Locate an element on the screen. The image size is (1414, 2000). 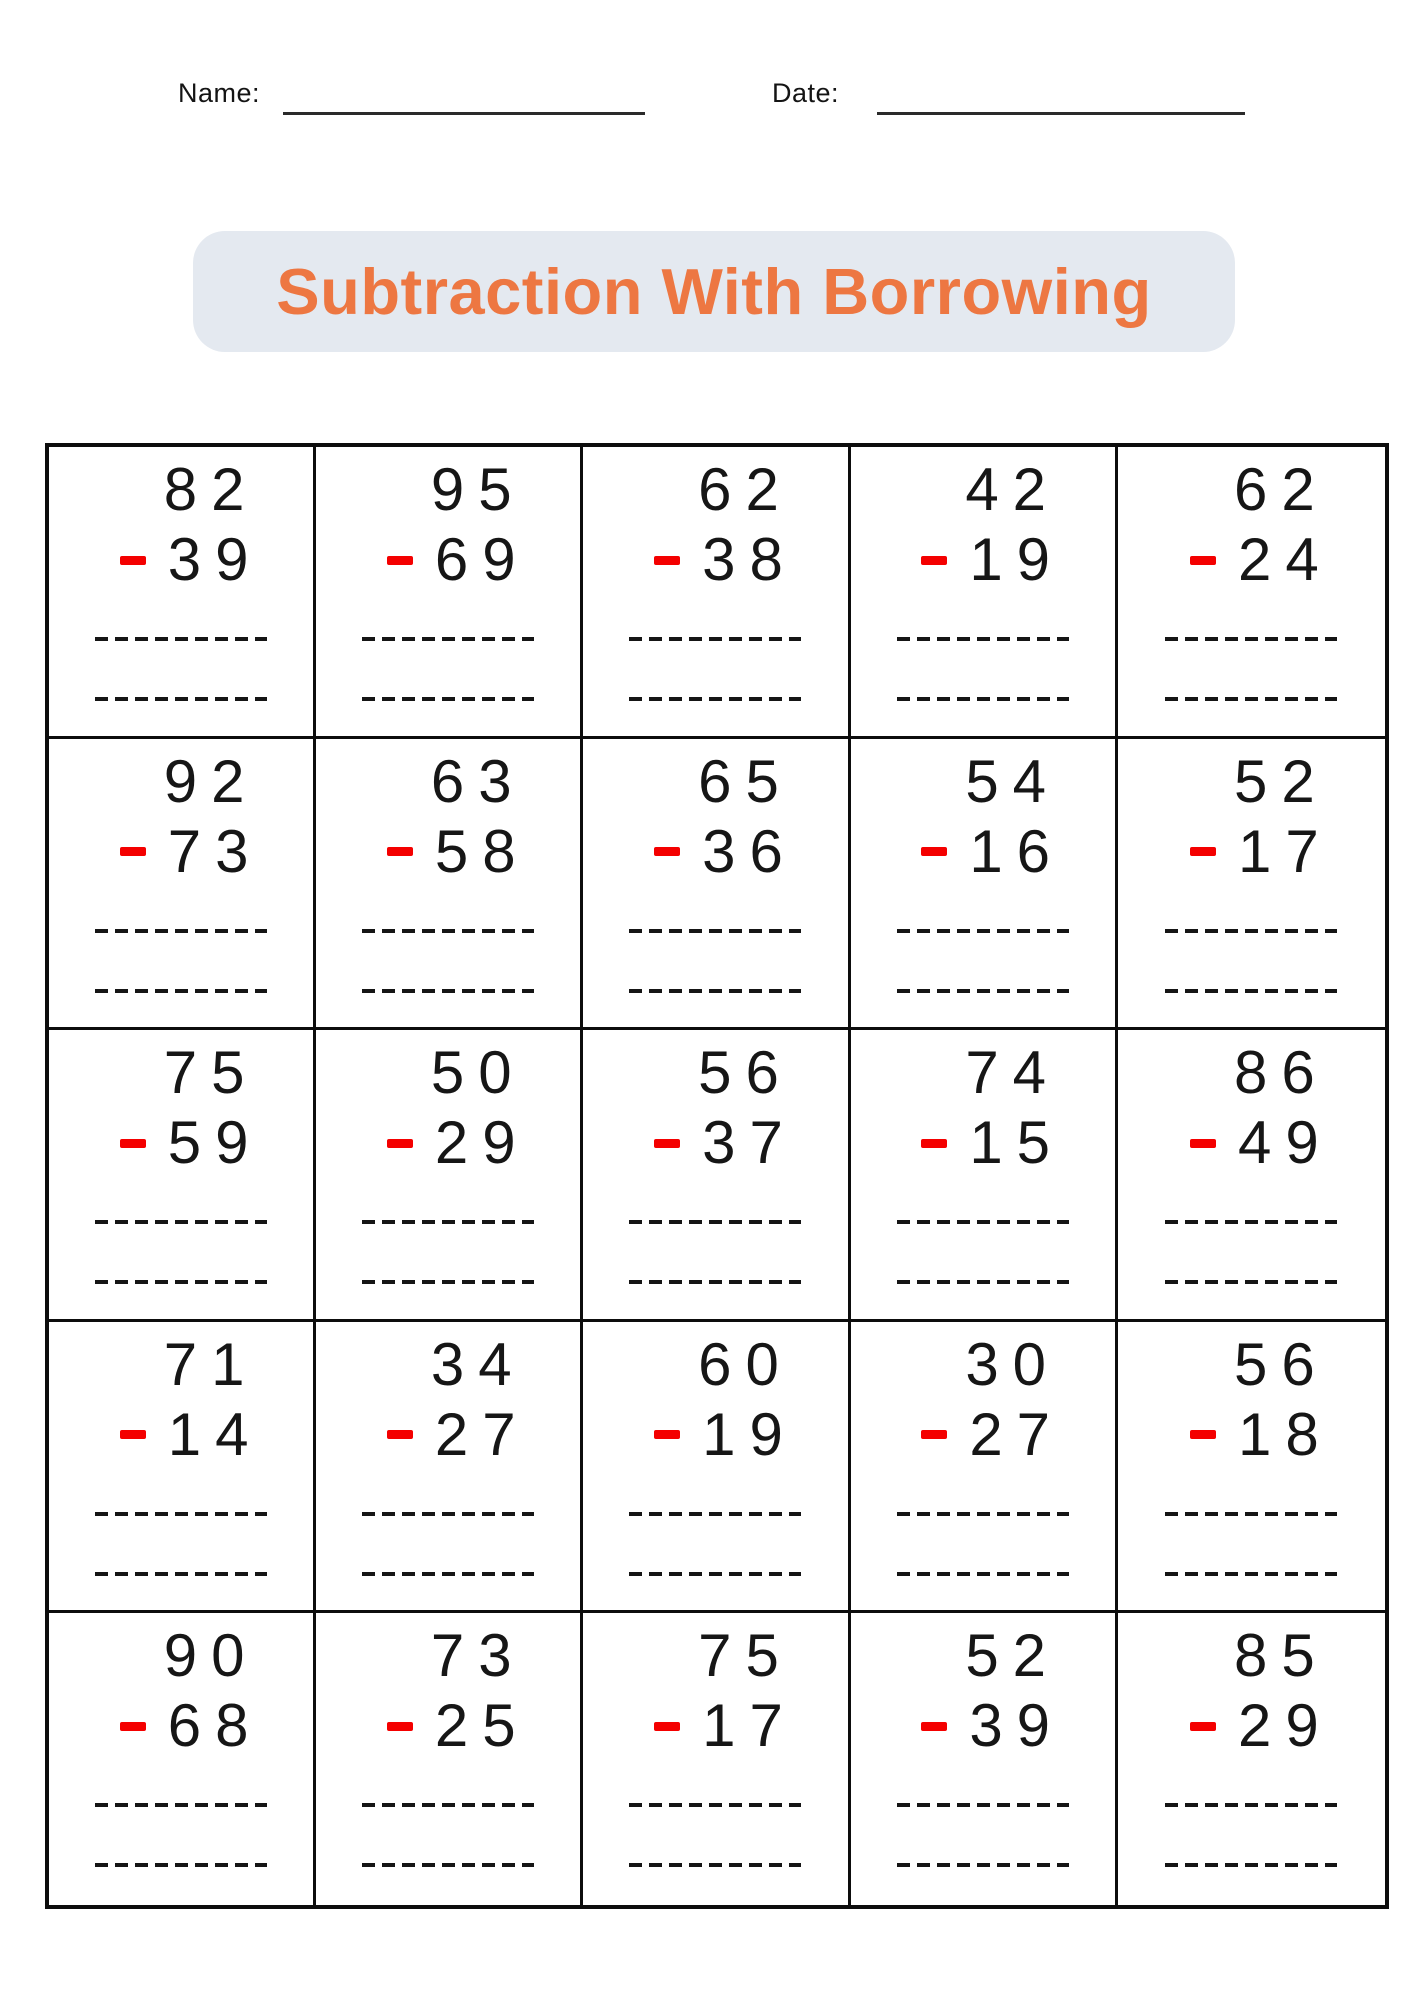
minuend: 63 is located at coordinates (478, 781).